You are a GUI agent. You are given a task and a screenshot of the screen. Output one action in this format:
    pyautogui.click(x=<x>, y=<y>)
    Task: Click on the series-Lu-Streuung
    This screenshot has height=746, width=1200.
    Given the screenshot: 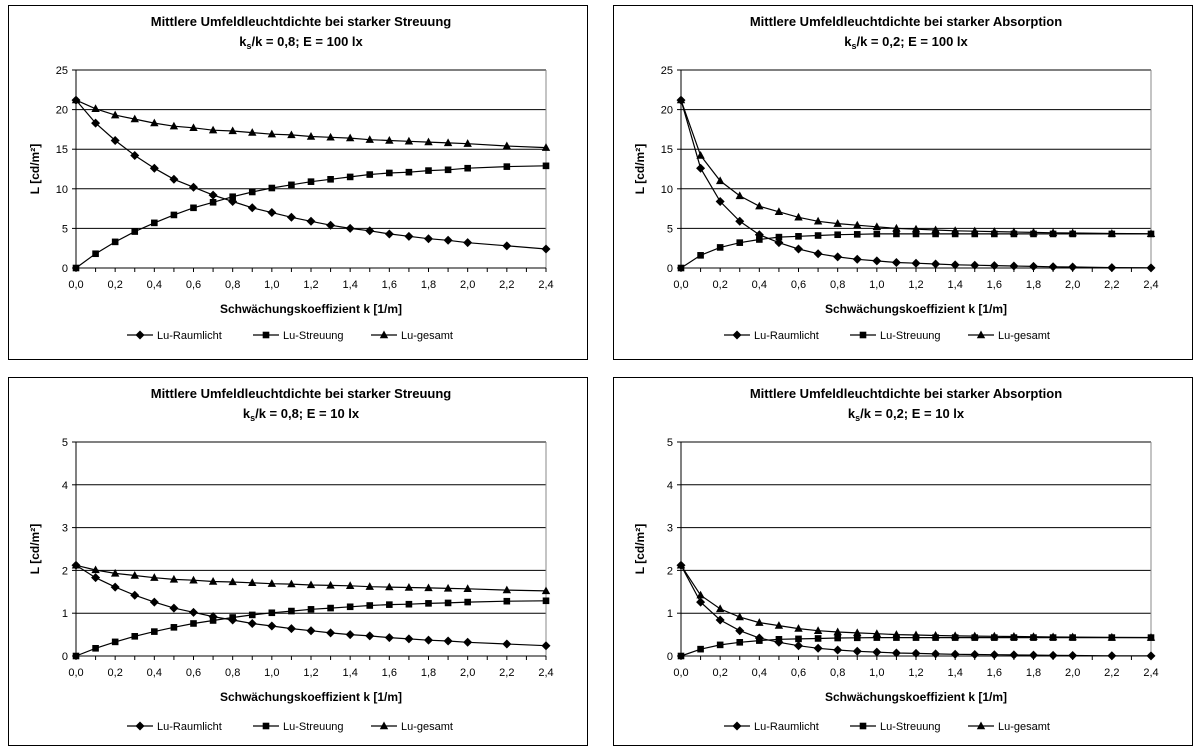 What is the action you would take?
    pyautogui.click(x=311, y=628)
    